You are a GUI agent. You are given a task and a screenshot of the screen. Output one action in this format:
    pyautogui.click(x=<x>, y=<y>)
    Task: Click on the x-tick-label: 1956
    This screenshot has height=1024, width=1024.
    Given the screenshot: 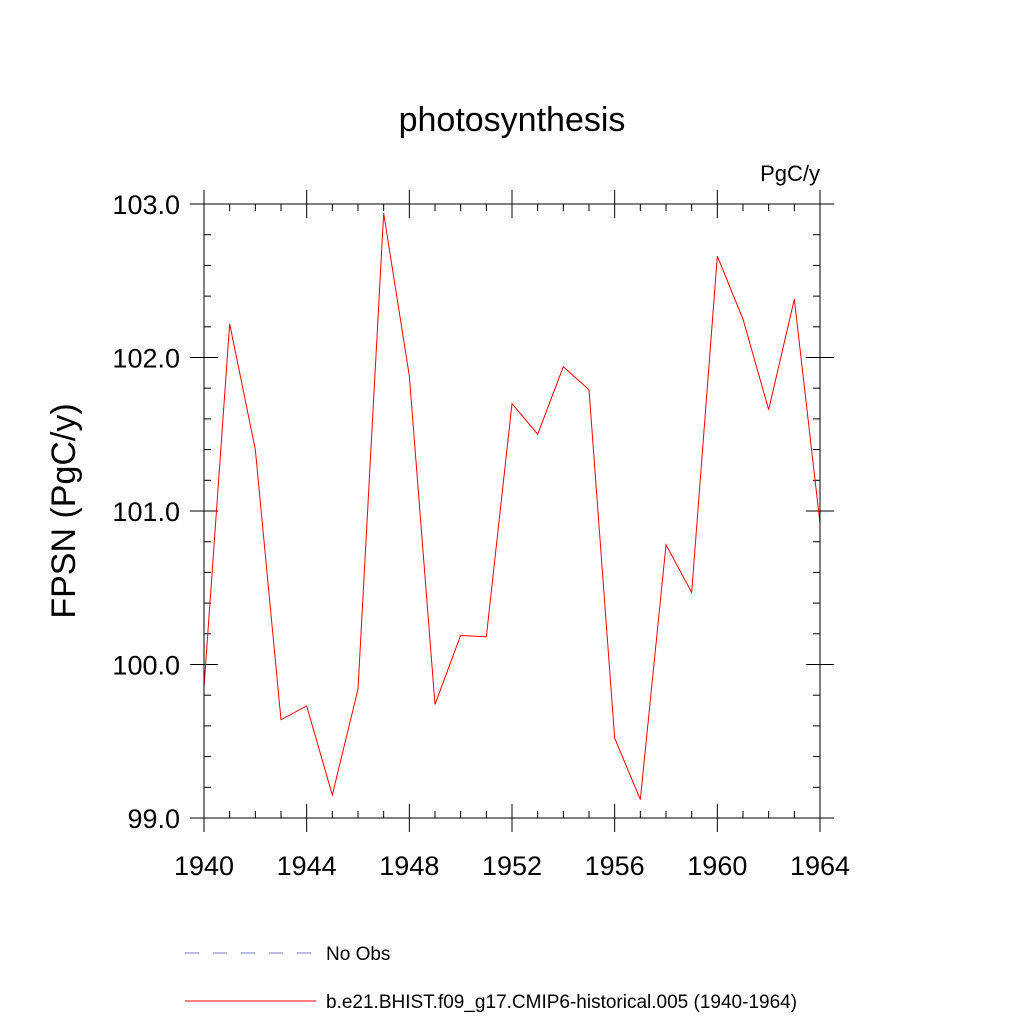 What is the action you would take?
    pyautogui.click(x=615, y=866)
    